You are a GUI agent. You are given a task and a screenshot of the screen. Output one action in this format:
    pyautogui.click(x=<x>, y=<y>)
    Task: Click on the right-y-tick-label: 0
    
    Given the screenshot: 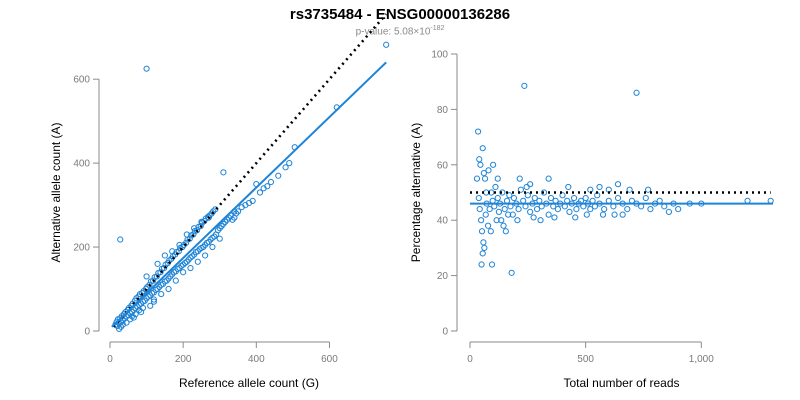 What is the action you would take?
    pyautogui.click(x=445, y=332)
    